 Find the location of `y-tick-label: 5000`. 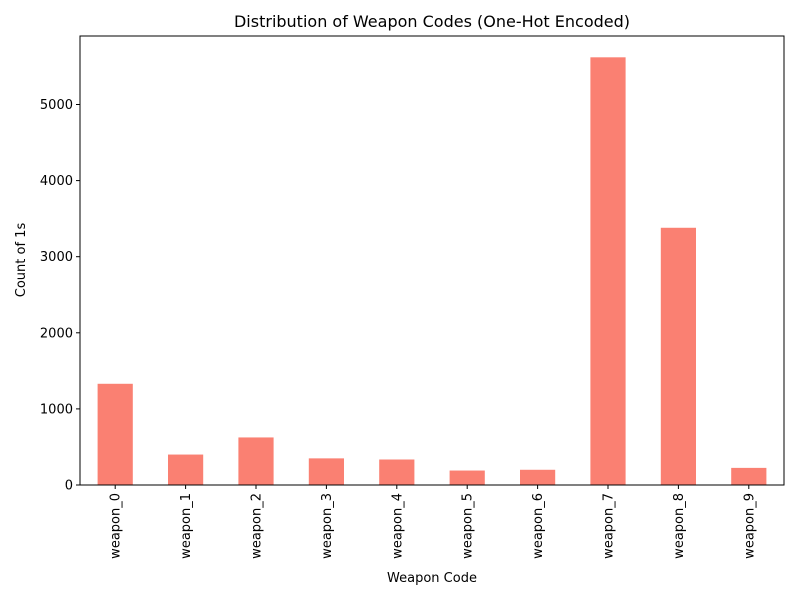

y-tick-label: 5000 is located at coordinates (56, 105).